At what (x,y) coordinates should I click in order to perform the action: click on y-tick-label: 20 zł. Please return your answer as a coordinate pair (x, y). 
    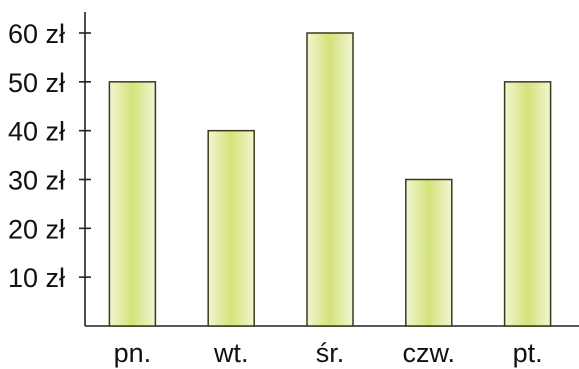
    Looking at the image, I should click on (36, 229).